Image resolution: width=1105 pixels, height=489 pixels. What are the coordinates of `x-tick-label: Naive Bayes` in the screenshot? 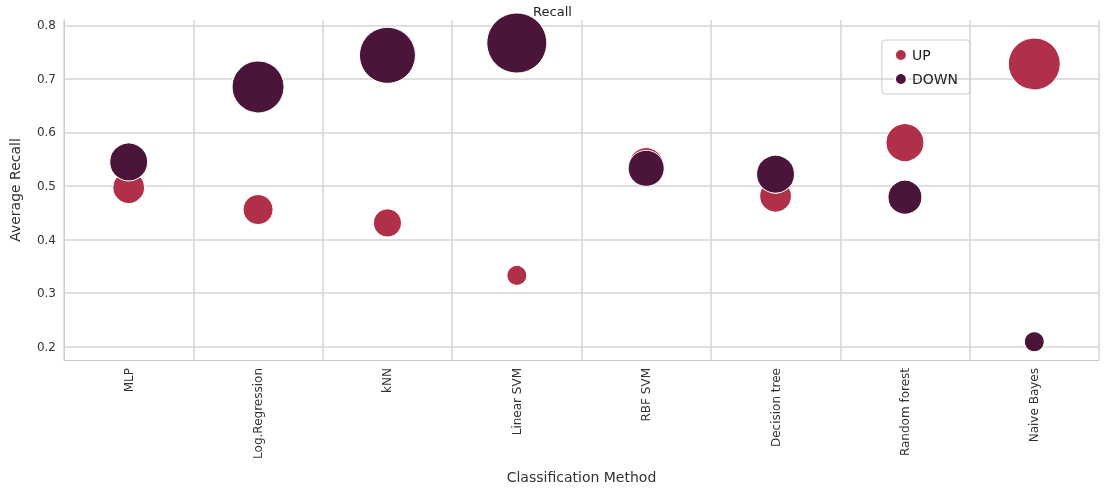 It's located at (1034, 405).